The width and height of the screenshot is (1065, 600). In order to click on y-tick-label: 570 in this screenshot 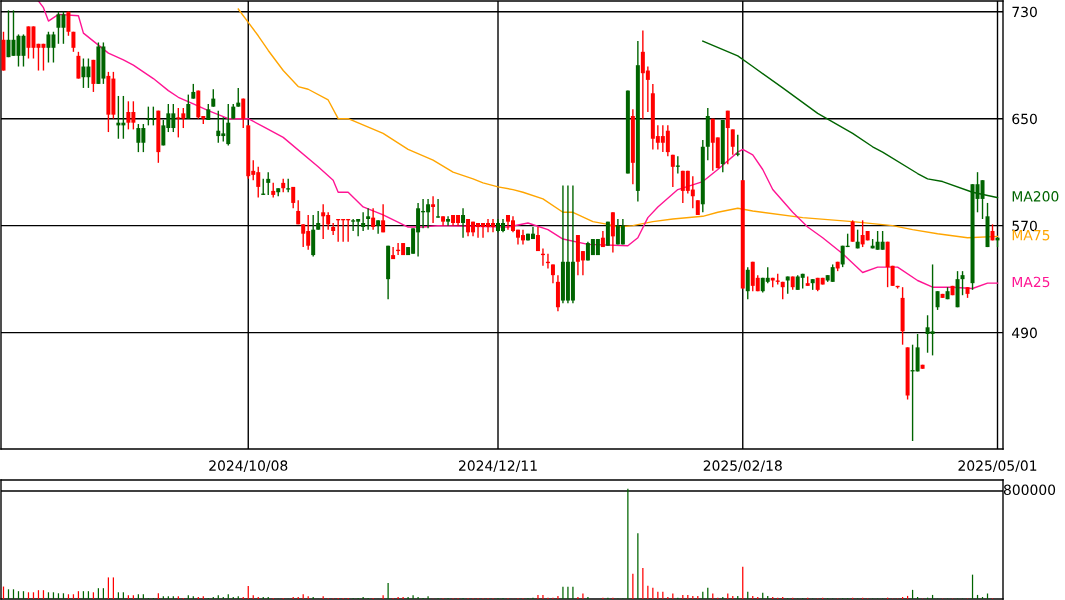, I will do `click(1024, 226)`.